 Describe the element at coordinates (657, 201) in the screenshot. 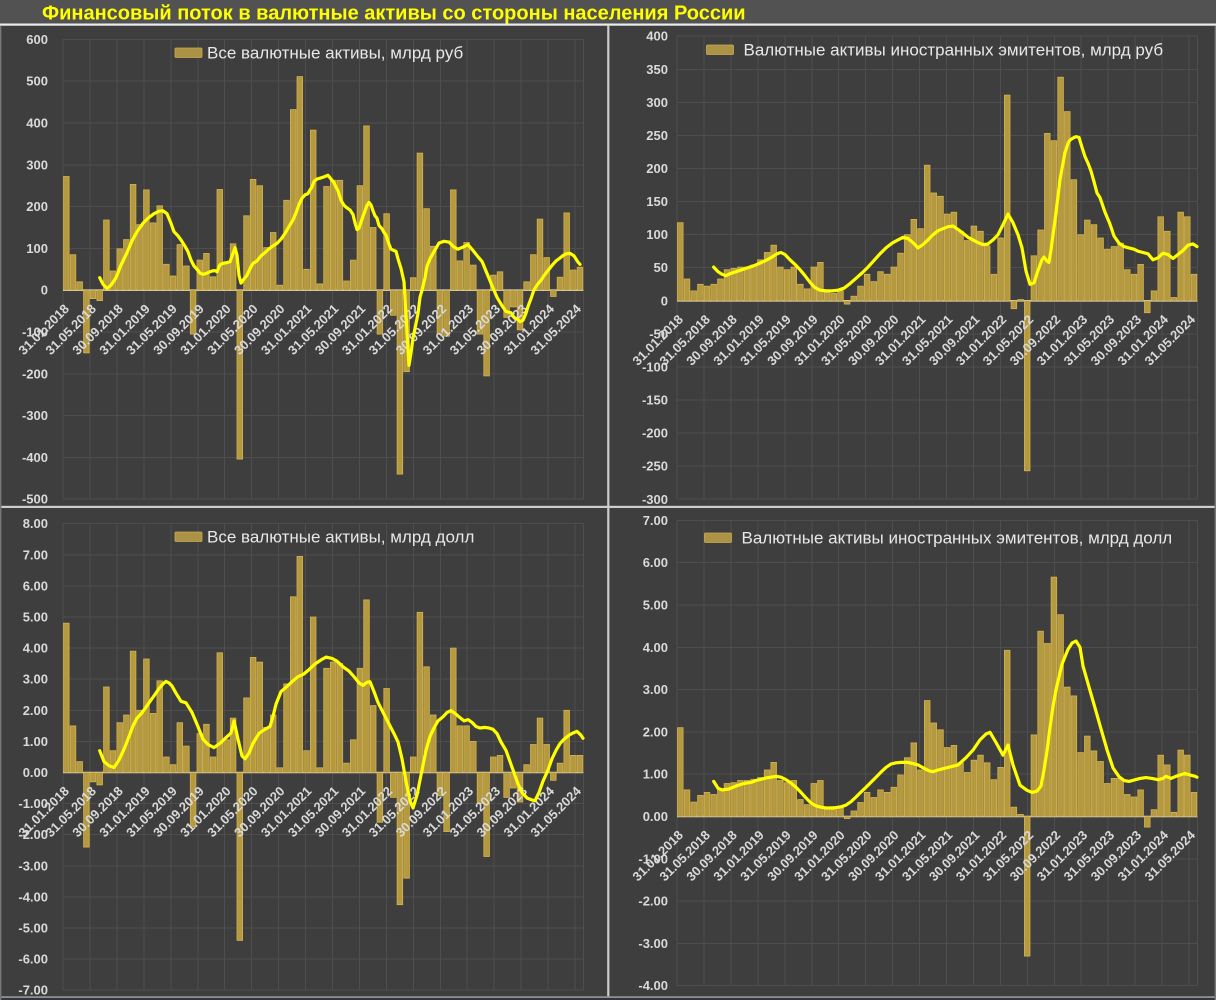

I see `svg-text: 150` at that location.